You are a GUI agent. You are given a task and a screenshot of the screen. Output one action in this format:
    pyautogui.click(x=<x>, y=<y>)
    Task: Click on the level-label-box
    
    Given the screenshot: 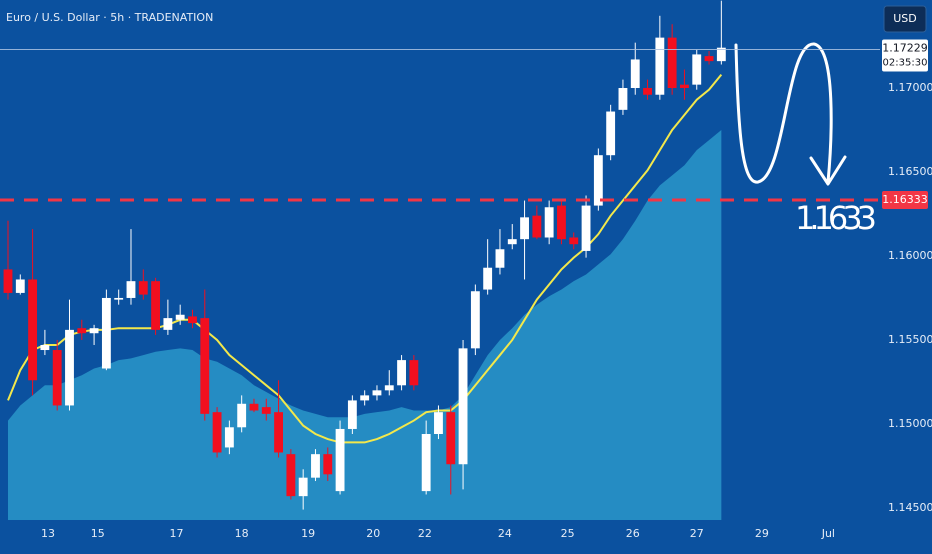 What is the action you would take?
    pyautogui.click(x=905, y=200)
    